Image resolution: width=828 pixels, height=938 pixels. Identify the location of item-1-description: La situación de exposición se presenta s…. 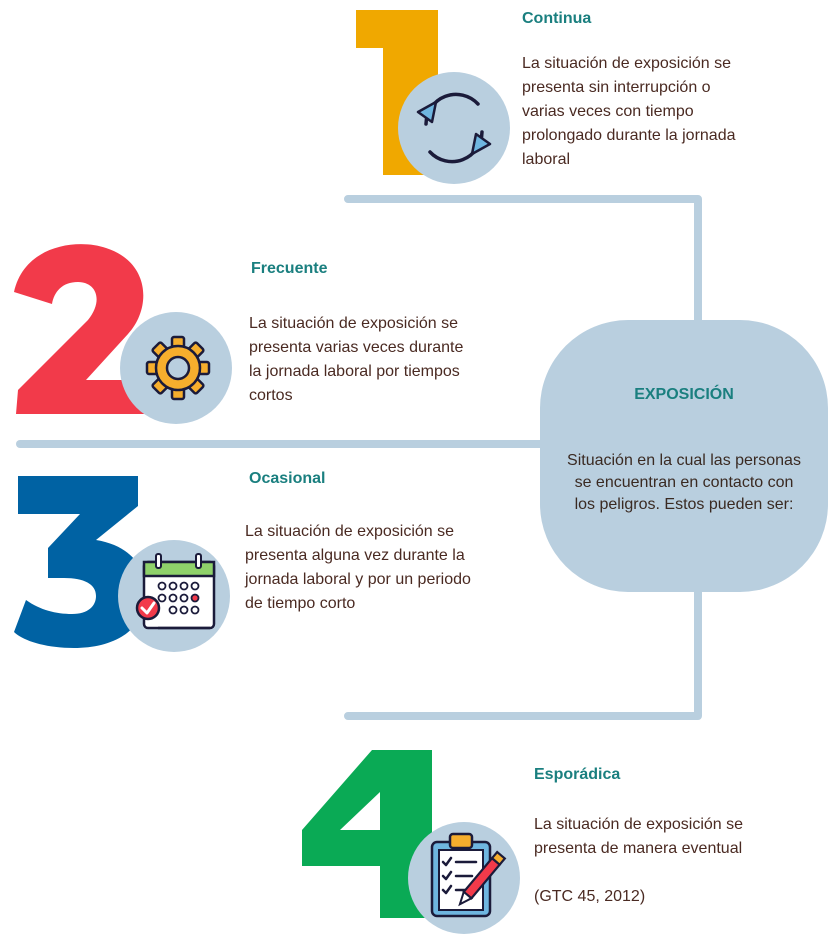
(629, 111).